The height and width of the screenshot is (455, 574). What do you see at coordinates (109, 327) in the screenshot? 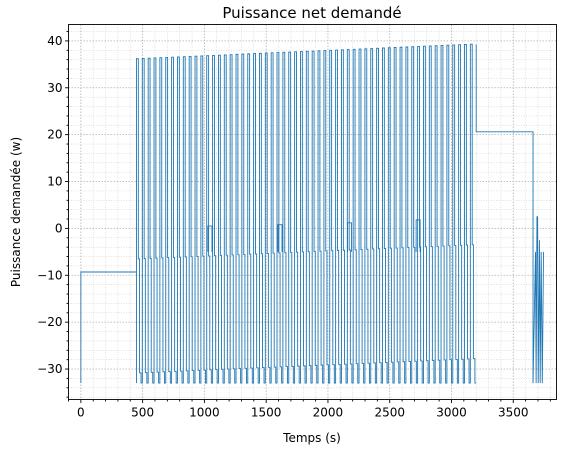
I see `data-line-idle` at bounding box center [109, 327].